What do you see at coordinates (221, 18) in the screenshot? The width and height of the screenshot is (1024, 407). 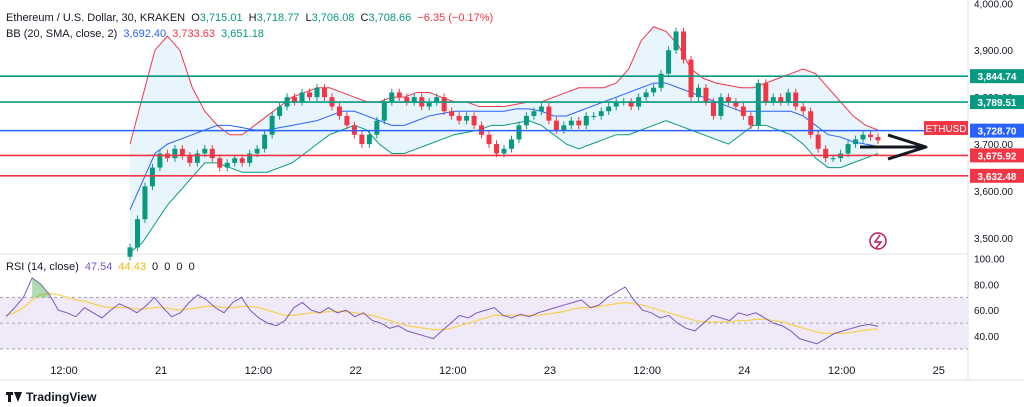 I see `open-value: 3,715.01` at bounding box center [221, 18].